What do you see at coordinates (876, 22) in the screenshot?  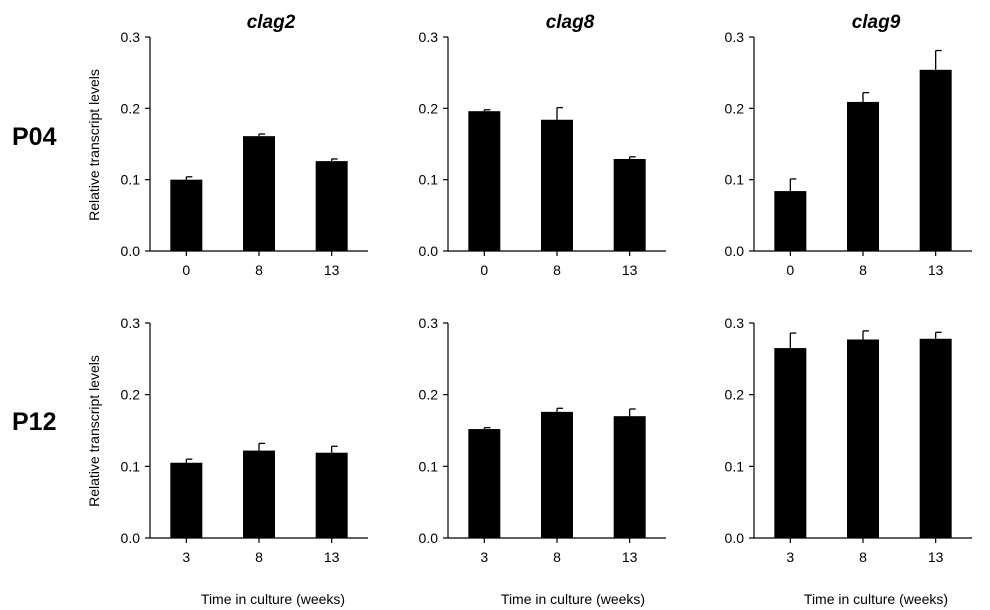 I see `panel-title-clag9: clag9` at bounding box center [876, 22].